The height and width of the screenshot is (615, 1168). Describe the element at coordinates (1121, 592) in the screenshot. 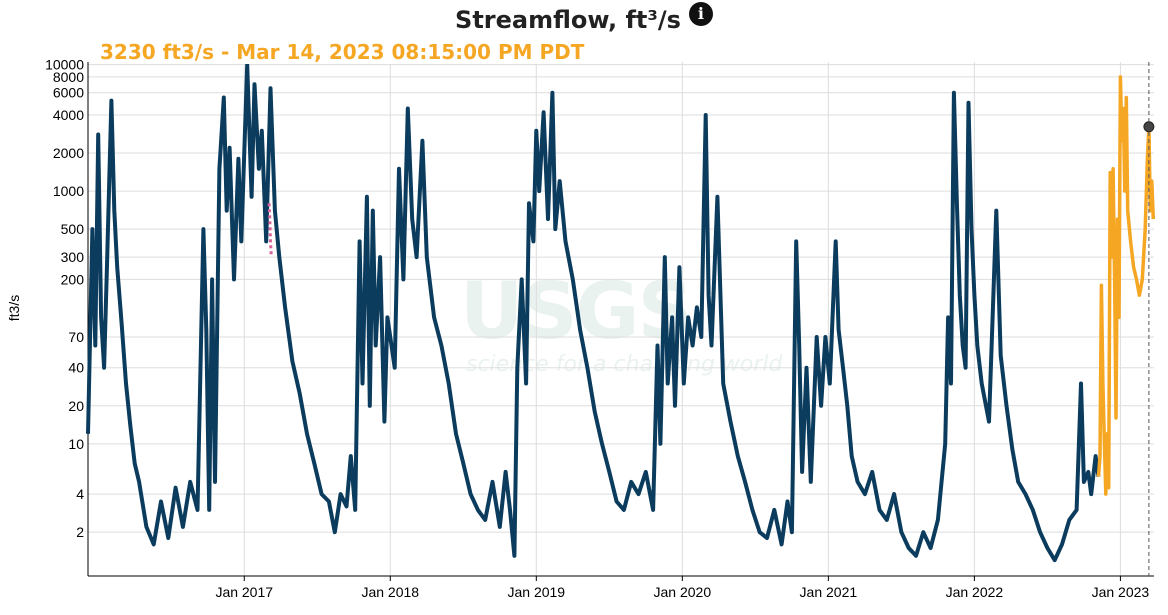

I see `x-tick-label: Jan 2023` at that location.